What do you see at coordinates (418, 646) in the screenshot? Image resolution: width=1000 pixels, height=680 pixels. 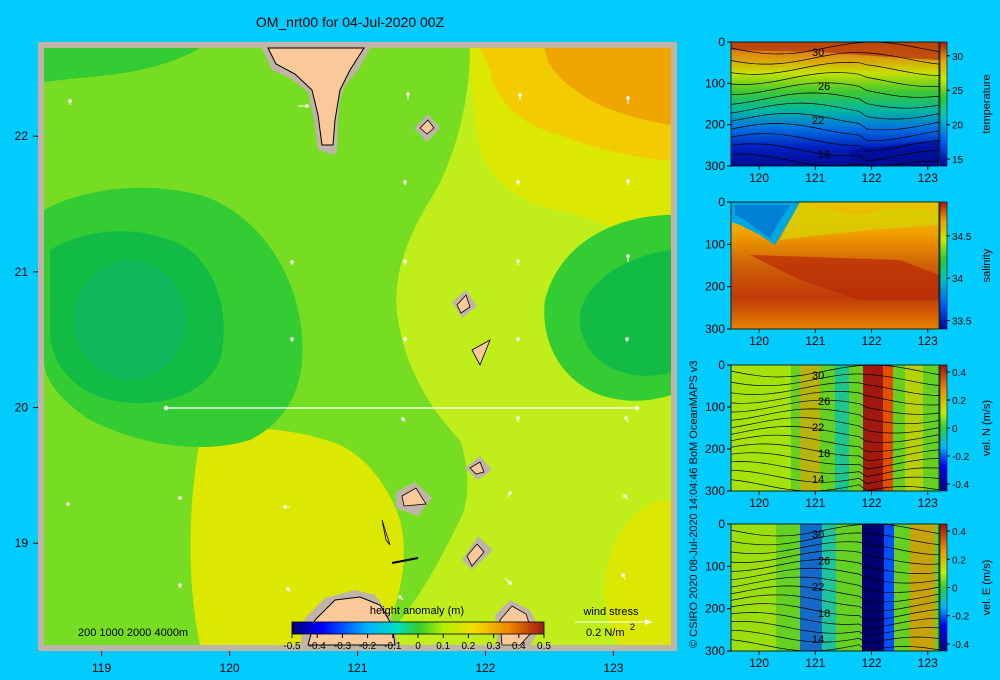 I see `colorbar-tick-label: 0` at bounding box center [418, 646].